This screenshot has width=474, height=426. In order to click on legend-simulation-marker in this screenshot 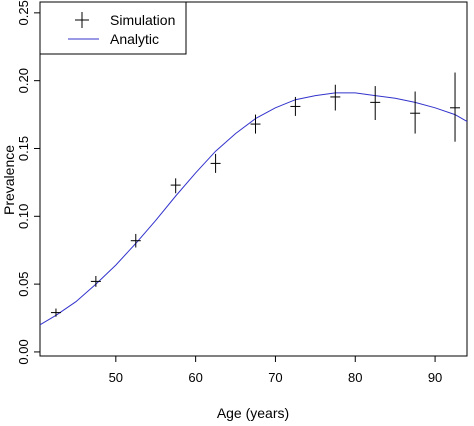, I will do `click(82, 20)`.